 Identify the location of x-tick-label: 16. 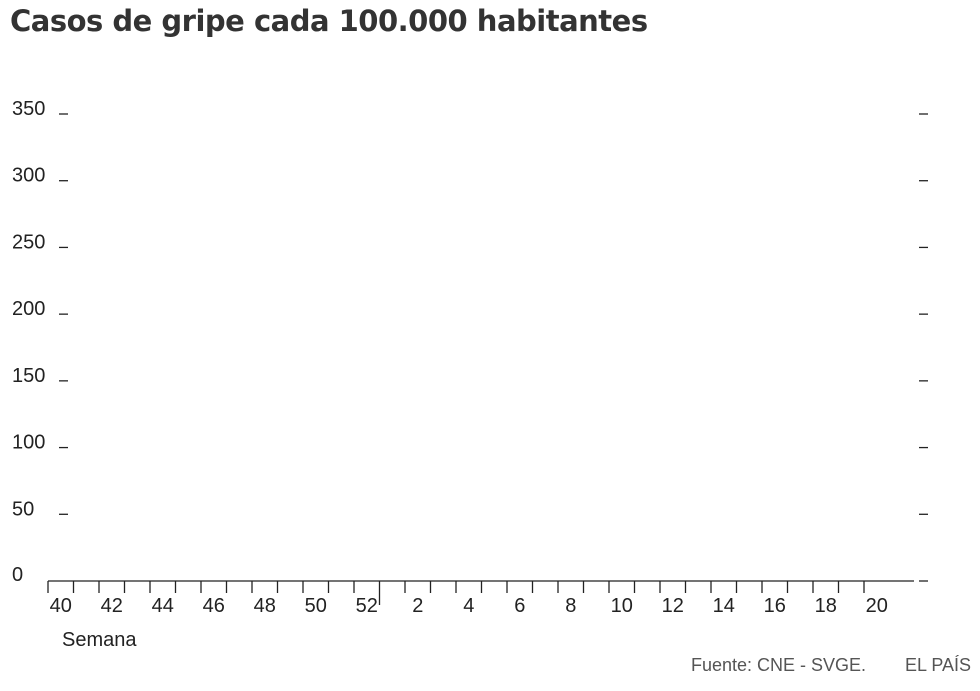
(775, 606).